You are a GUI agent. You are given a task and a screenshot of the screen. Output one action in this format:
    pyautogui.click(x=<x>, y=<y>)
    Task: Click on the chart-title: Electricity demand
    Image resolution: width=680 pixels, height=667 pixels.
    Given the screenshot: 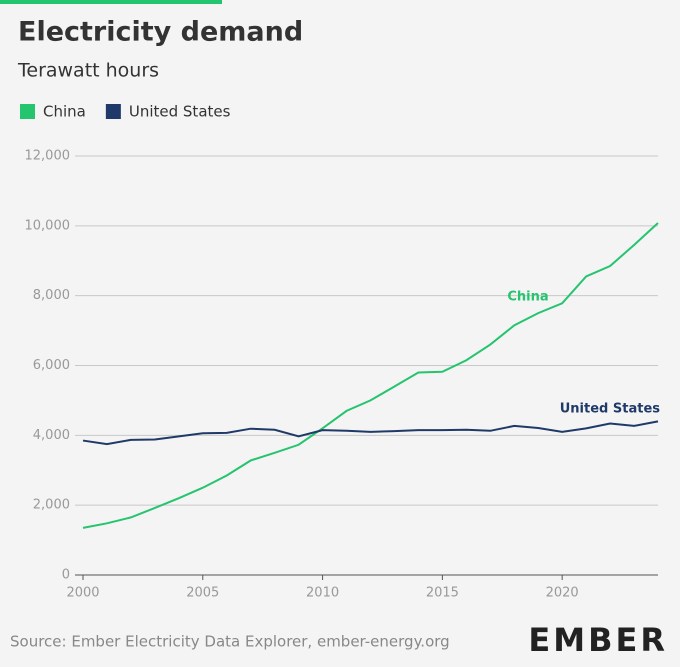 What is the action you would take?
    pyautogui.click(x=160, y=32)
    